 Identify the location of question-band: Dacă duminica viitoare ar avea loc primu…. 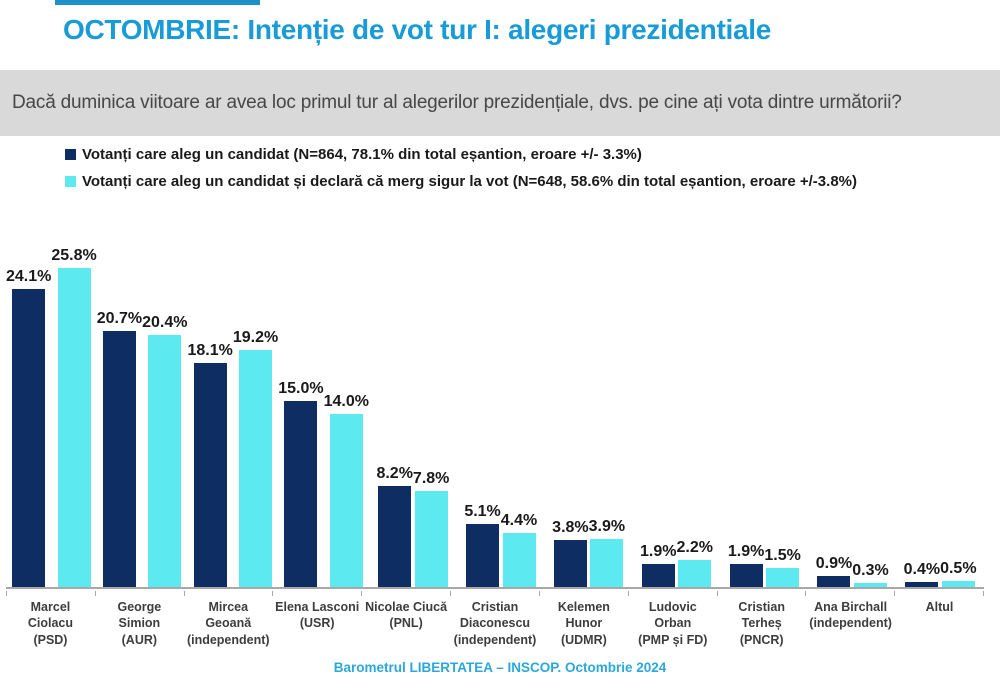
(500, 103).